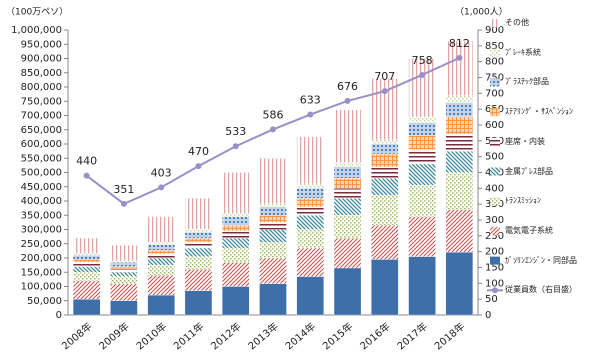  I want to click on y-tick-label: 150,000, so click(41, 272).